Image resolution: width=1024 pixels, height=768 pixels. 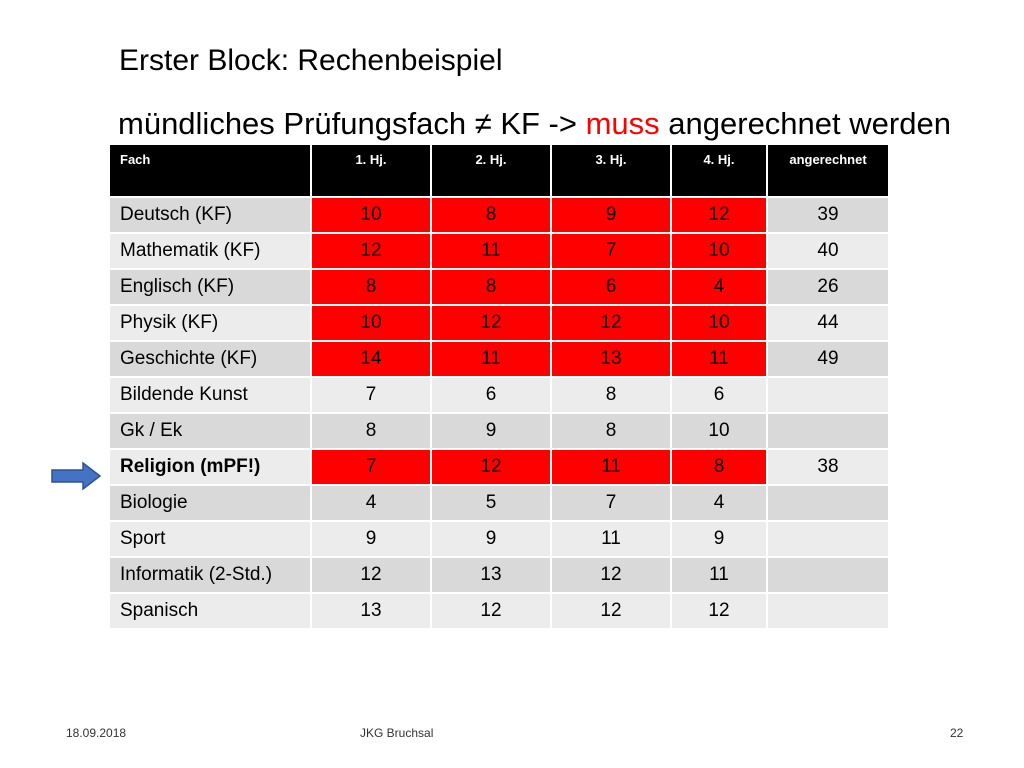 I want to click on grade-cell-hj2: 6, so click(x=491, y=395).